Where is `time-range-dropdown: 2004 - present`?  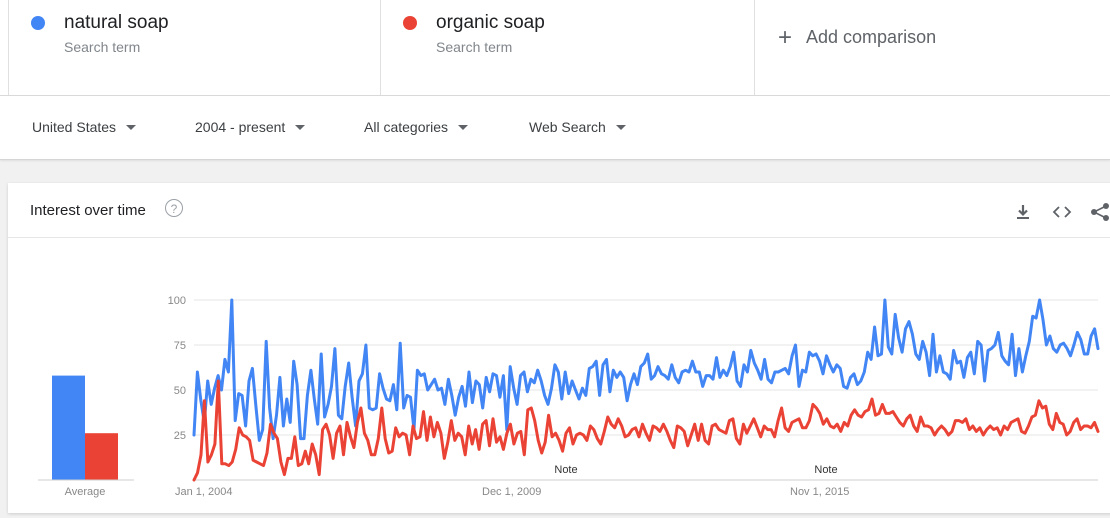 time-range-dropdown: 2004 - present is located at coordinates (250, 127).